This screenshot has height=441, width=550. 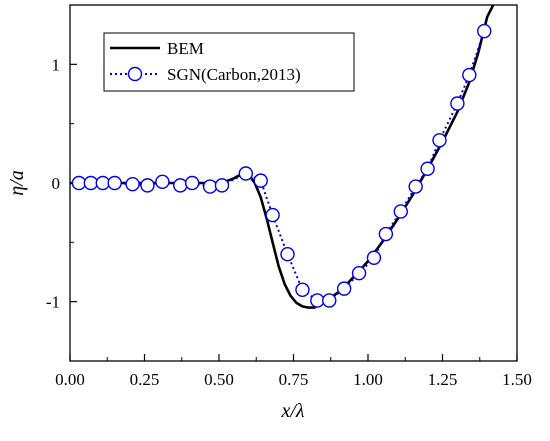 What do you see at coordinates (17, 182) in the screenshot?
I see `y-axis-label: η/a` at bounding box center [17, 182].